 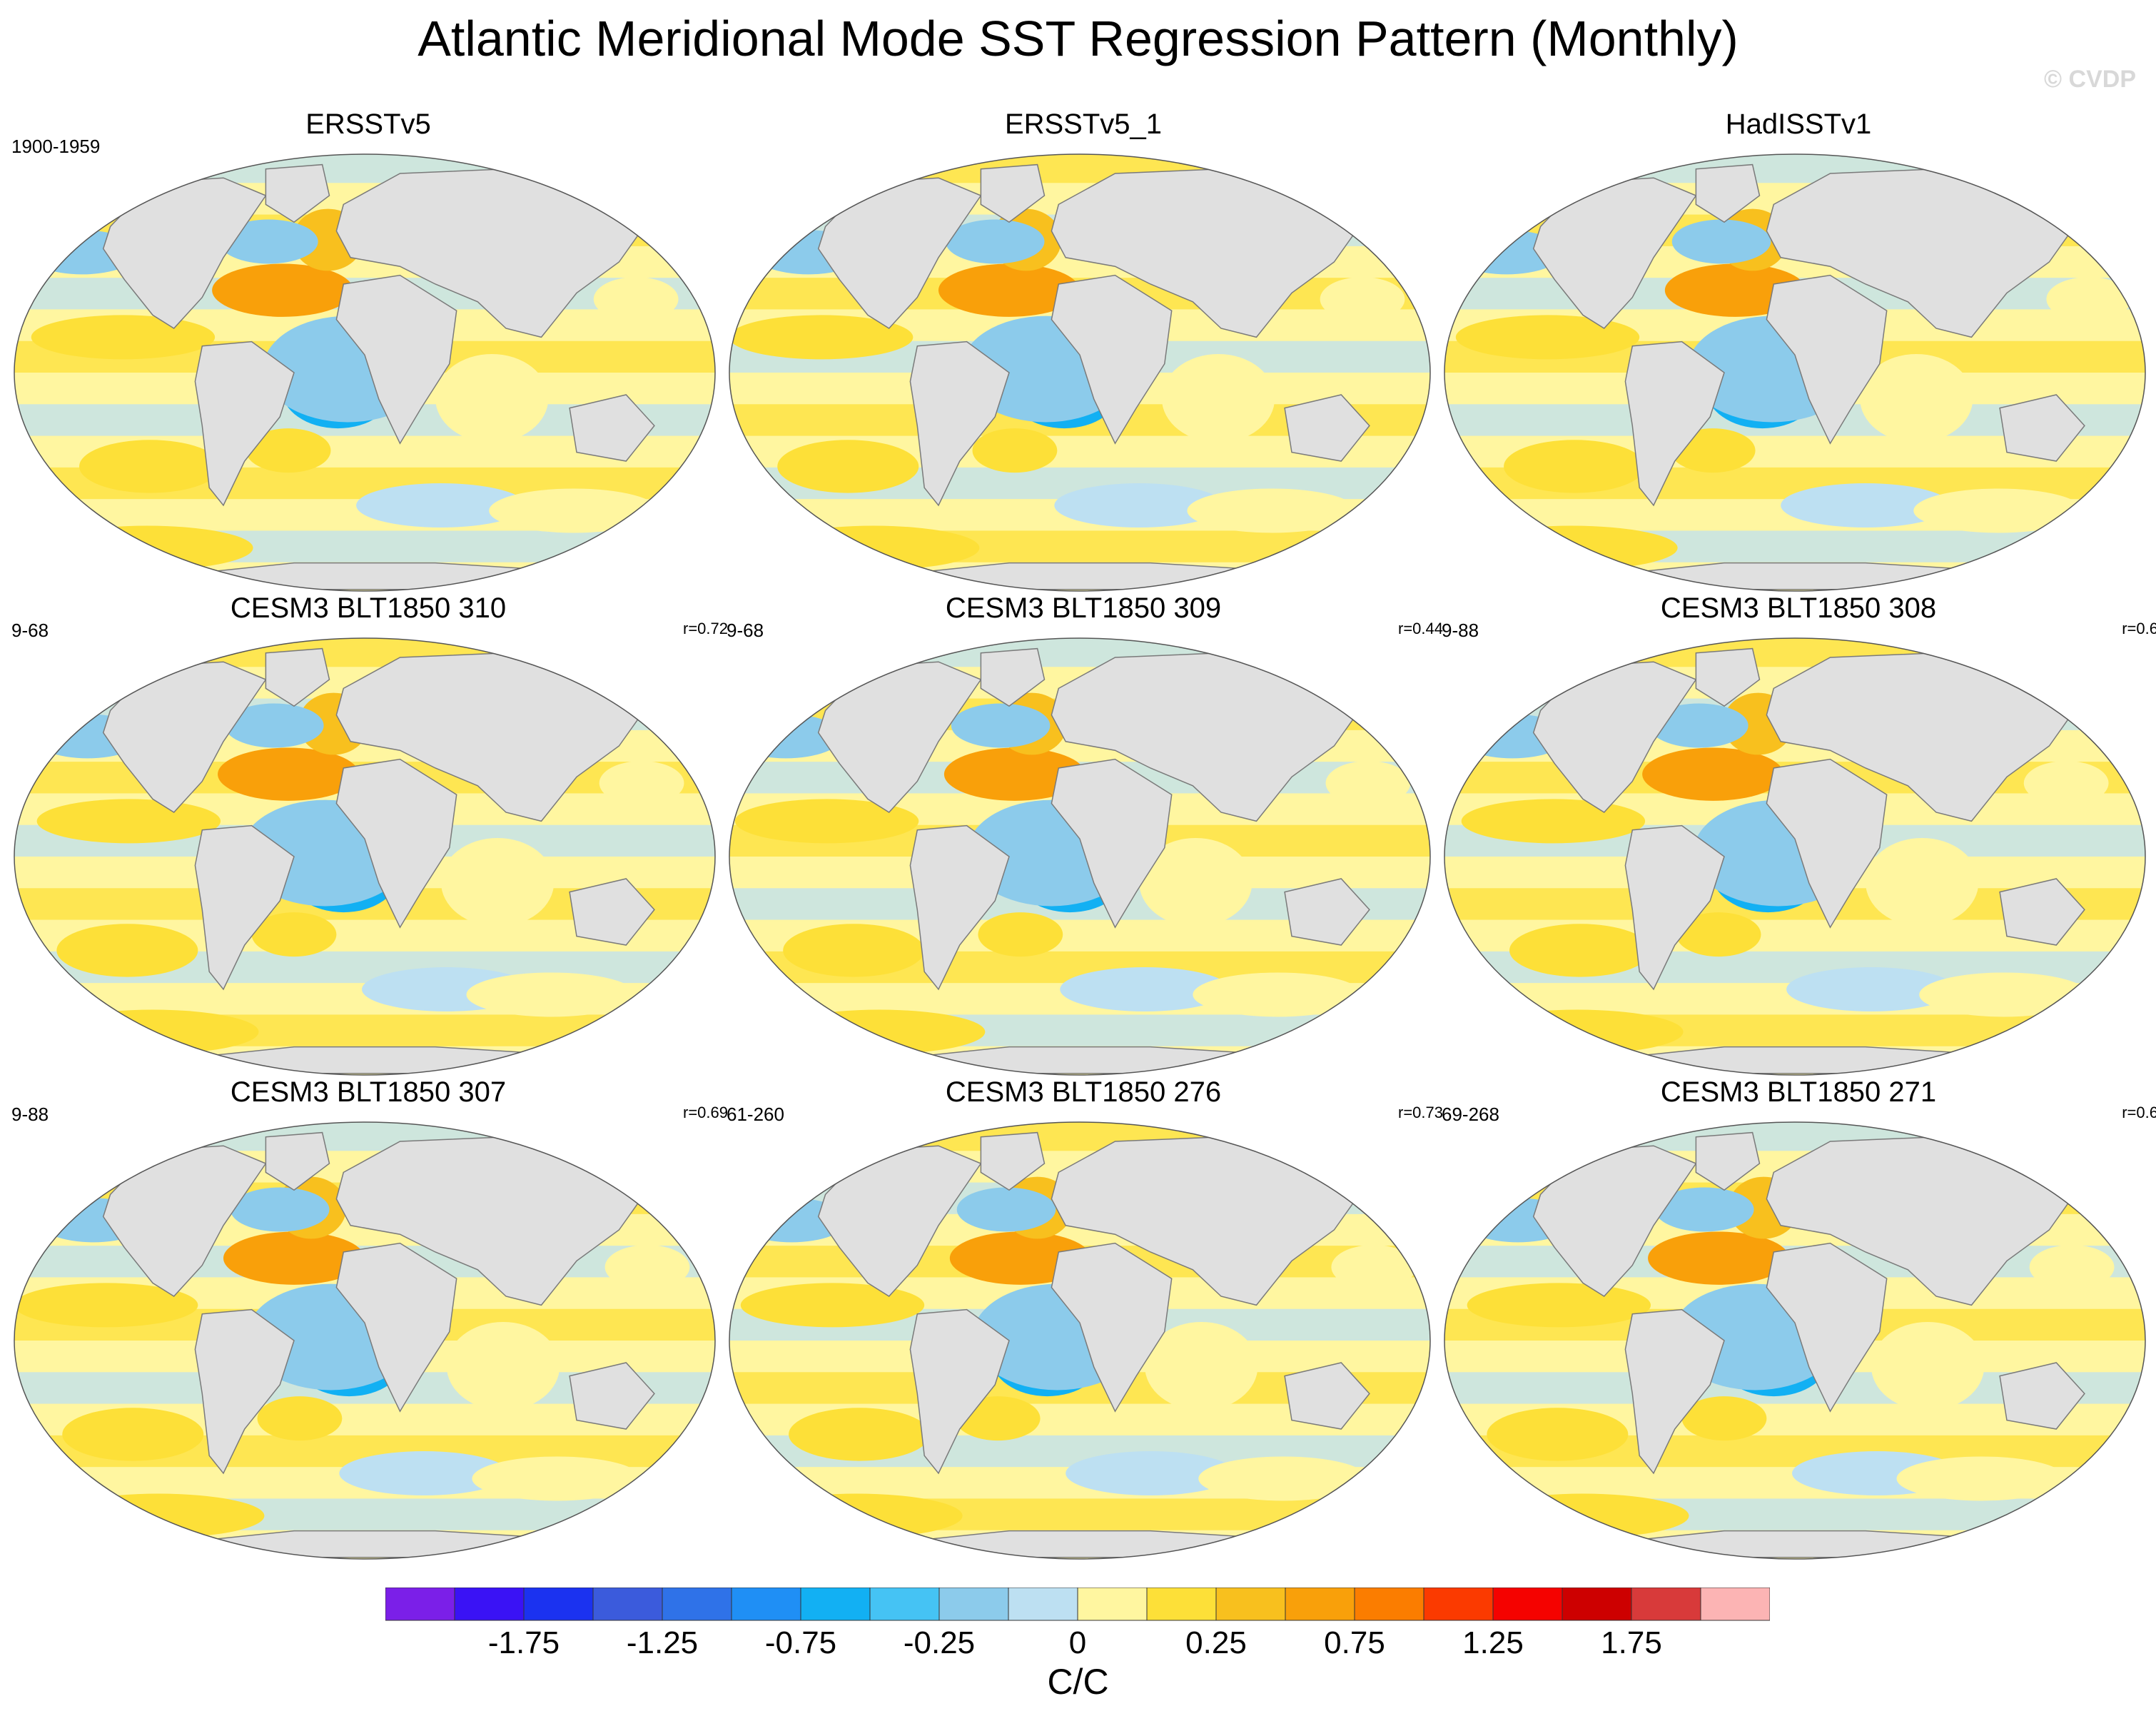 I want to click on map-panel: HadISSTv1, so click(x=1798, y=354).